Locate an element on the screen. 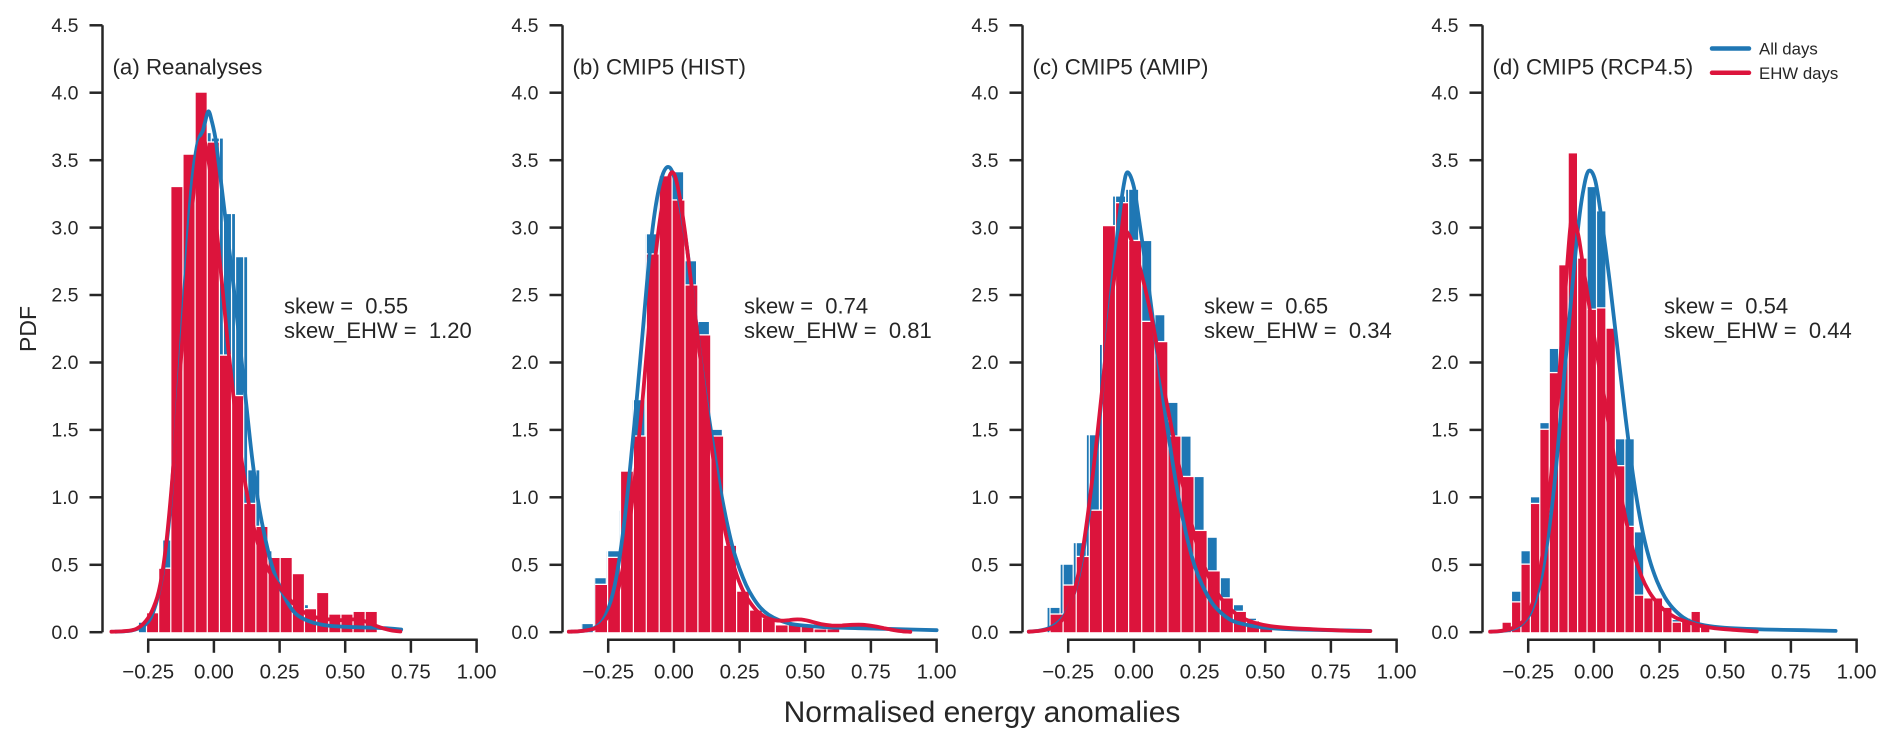 This screenshot has width=1892, height=747. svg-text: (c) CMIP5 (AMIP) is located at coordinates (1121, 67).